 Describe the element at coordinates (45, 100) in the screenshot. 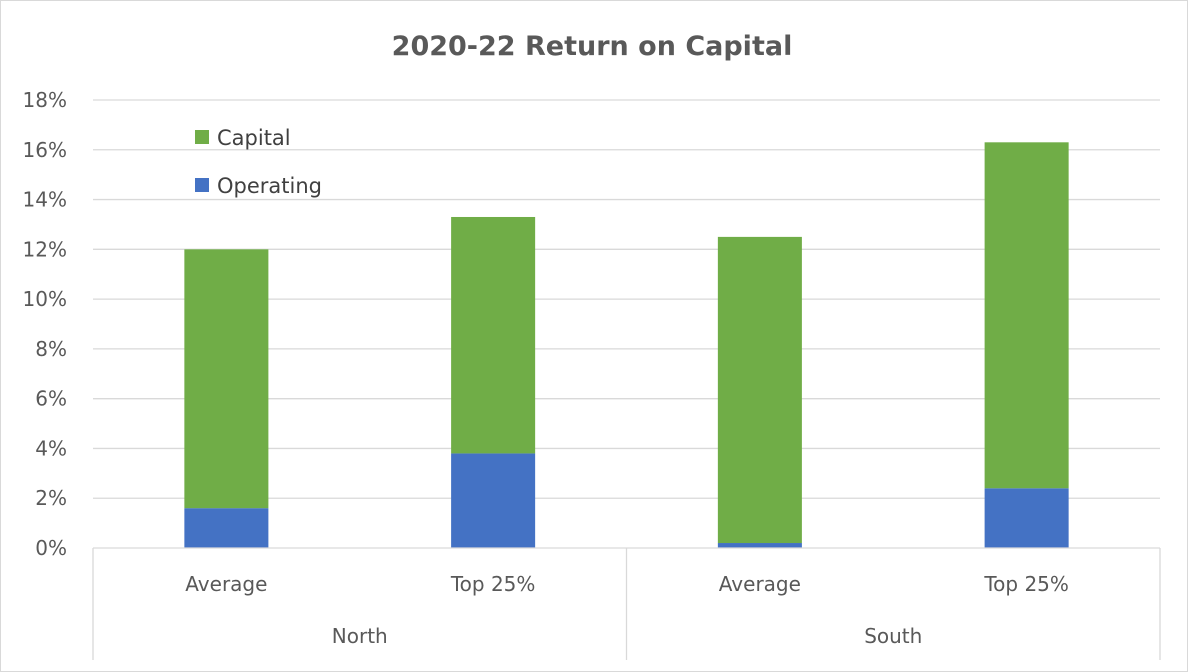

I see `y-tick-label: 18%` at that location.